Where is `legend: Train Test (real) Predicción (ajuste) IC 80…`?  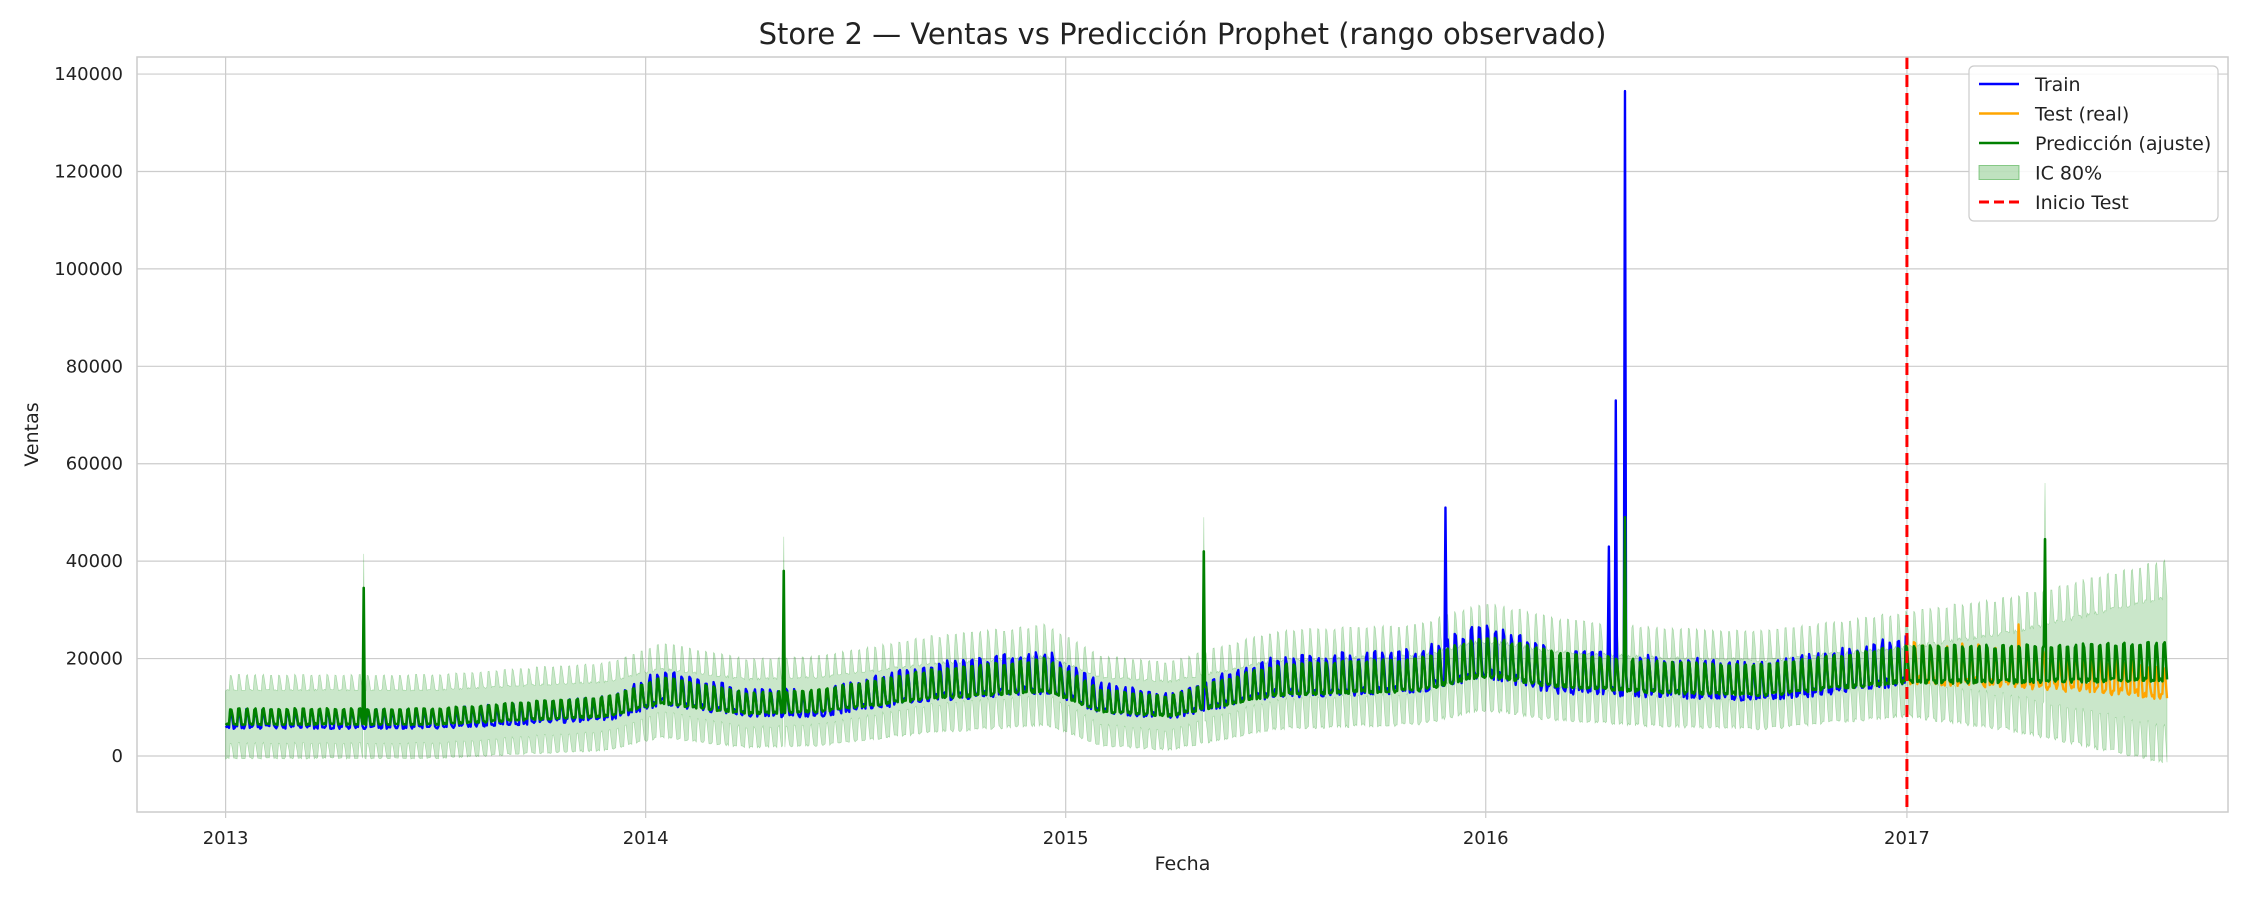
legend: Train Test (real) Predicción (ajuste) IC 80… is located at coordinates (2093, 143).